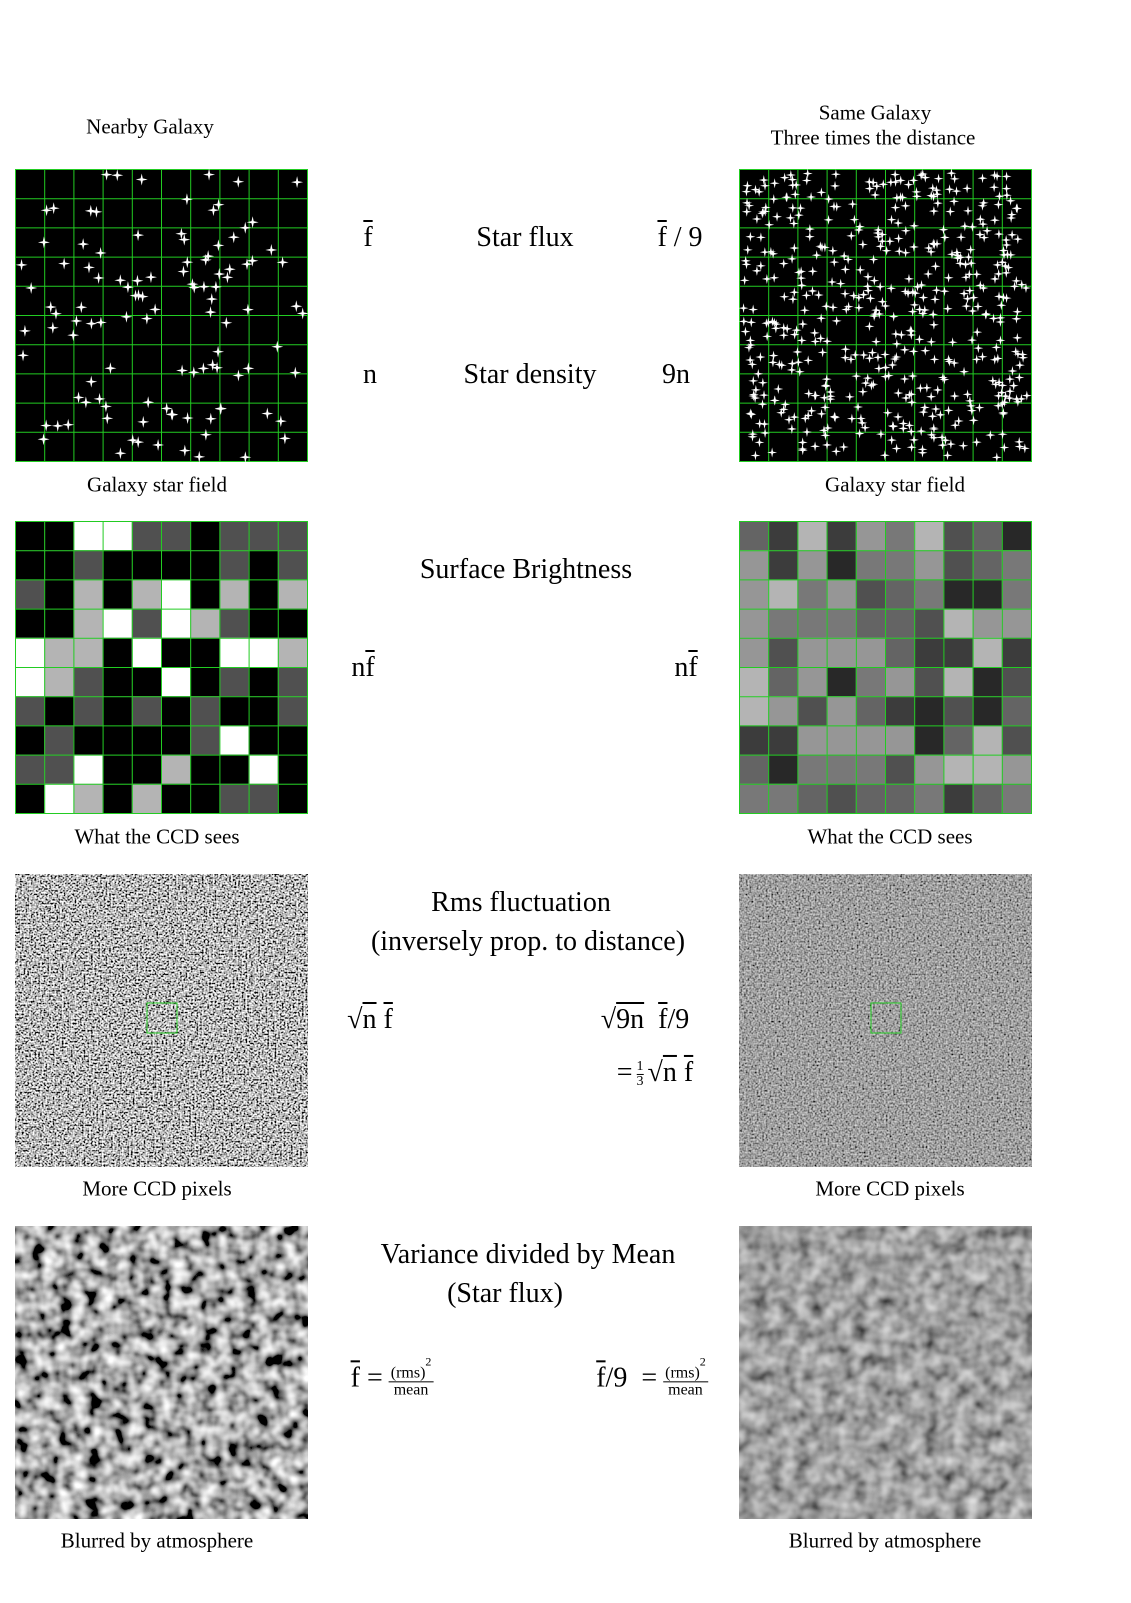 The image size is (1131, 1603). Describe the element at coordinates (150, 126) in the screenshot. I see `heading: Nearby Galaxy` at that location.